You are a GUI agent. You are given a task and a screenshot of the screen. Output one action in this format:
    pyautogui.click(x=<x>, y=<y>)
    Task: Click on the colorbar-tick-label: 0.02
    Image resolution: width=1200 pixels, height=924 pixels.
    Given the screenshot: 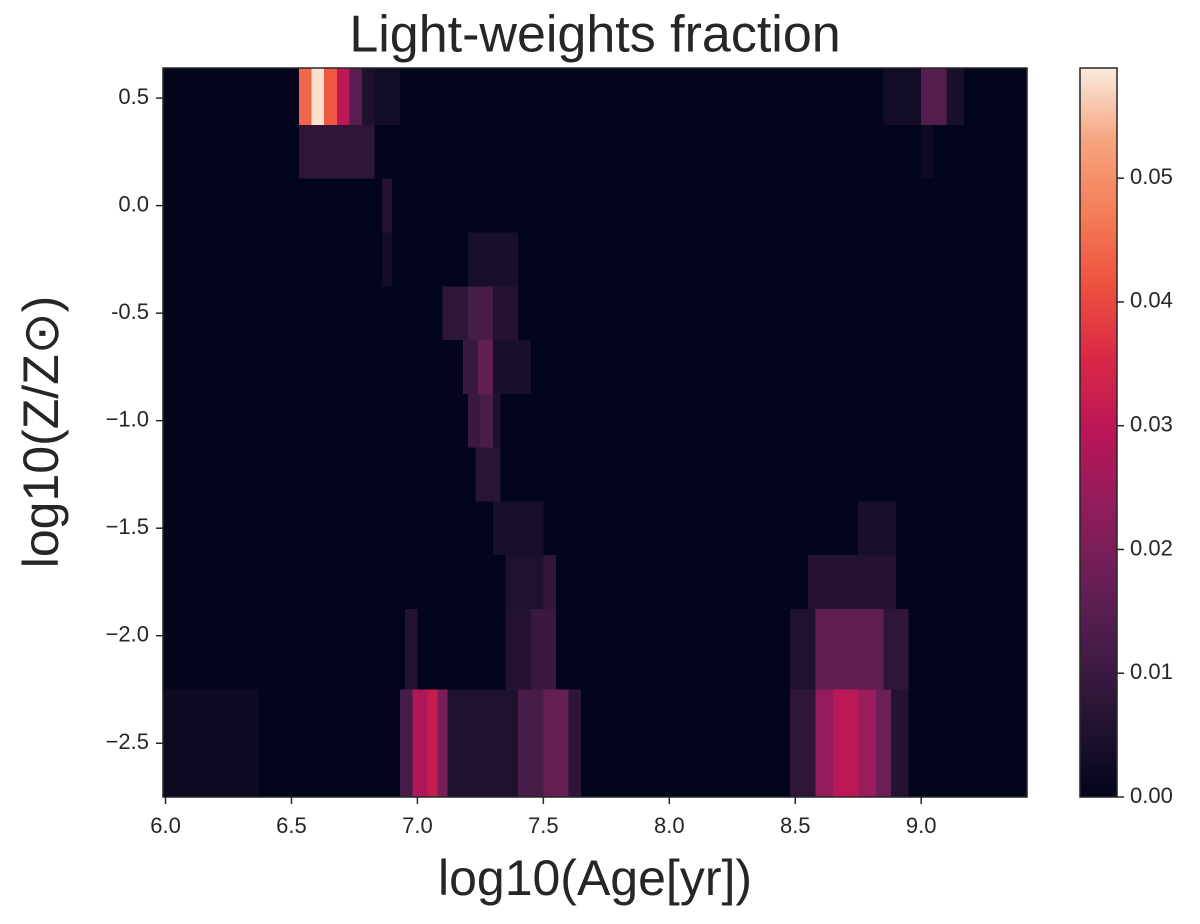 What is the action you would take?
    pyautogui.click(x=1151, y=547)
    